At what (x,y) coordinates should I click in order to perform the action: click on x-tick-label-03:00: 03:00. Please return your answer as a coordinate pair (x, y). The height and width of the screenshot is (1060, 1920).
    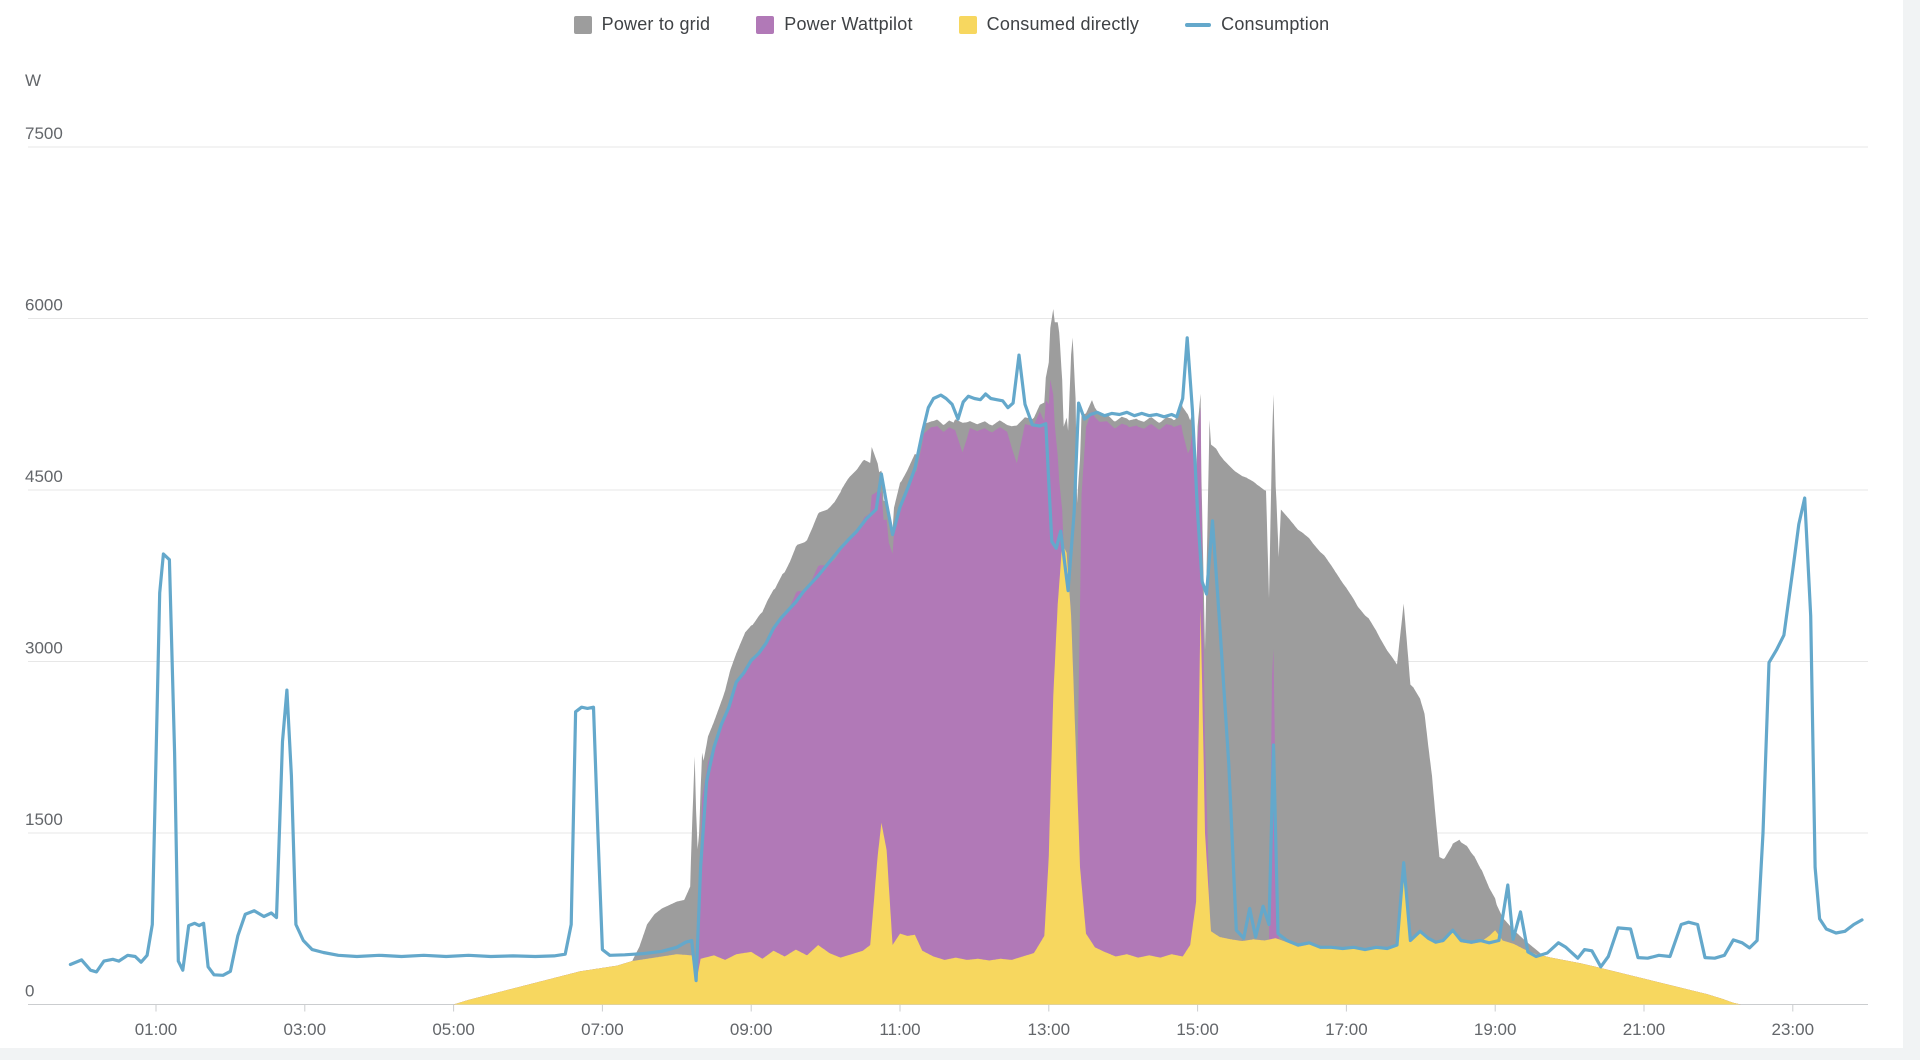
    Looking at the image, I should click on (305, 1029).